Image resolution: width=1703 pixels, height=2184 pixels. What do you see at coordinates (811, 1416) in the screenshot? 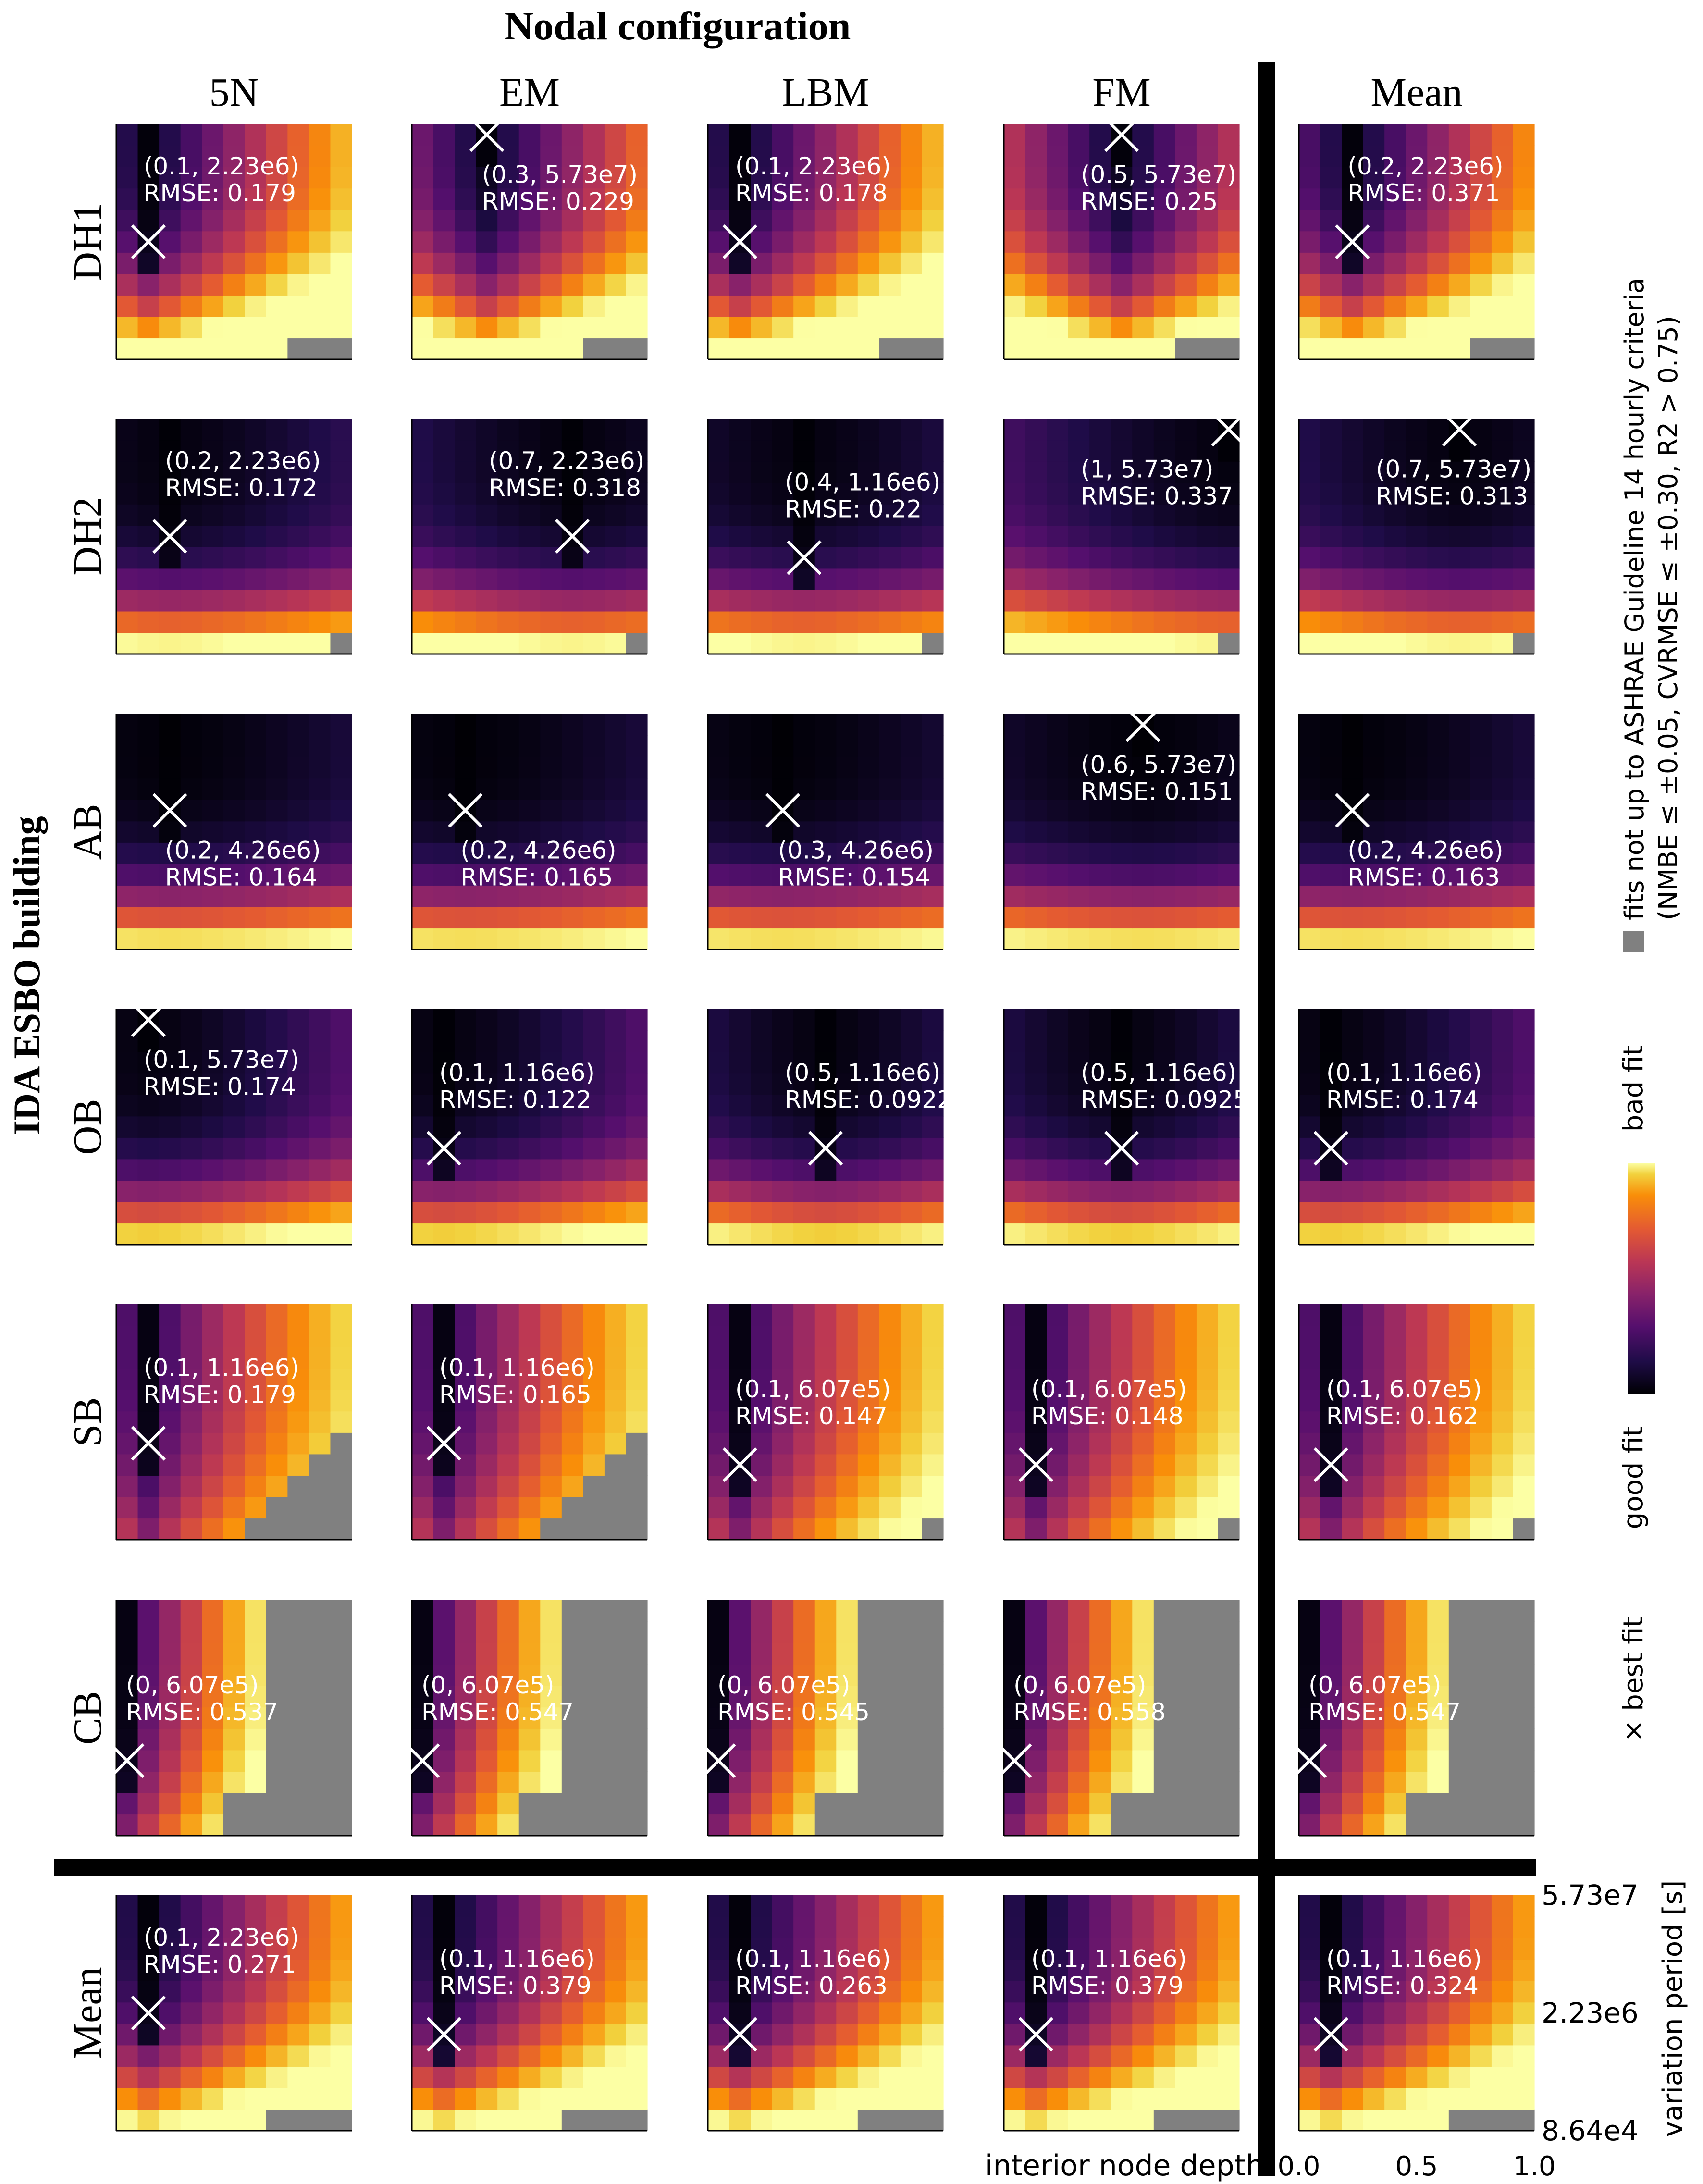
I see `rmse-label: RMSE: 0.147` at bounding box center [811, 1416].